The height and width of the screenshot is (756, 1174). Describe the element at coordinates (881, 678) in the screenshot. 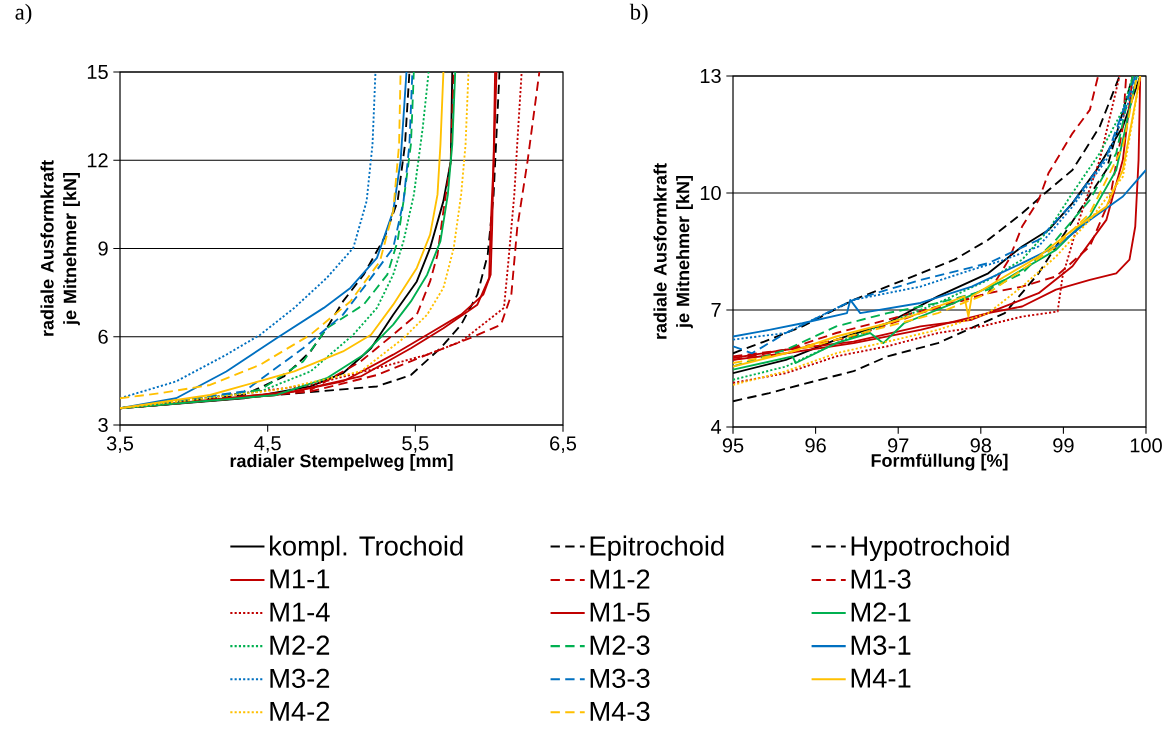

I see `legend-label: M4-1` at that location.